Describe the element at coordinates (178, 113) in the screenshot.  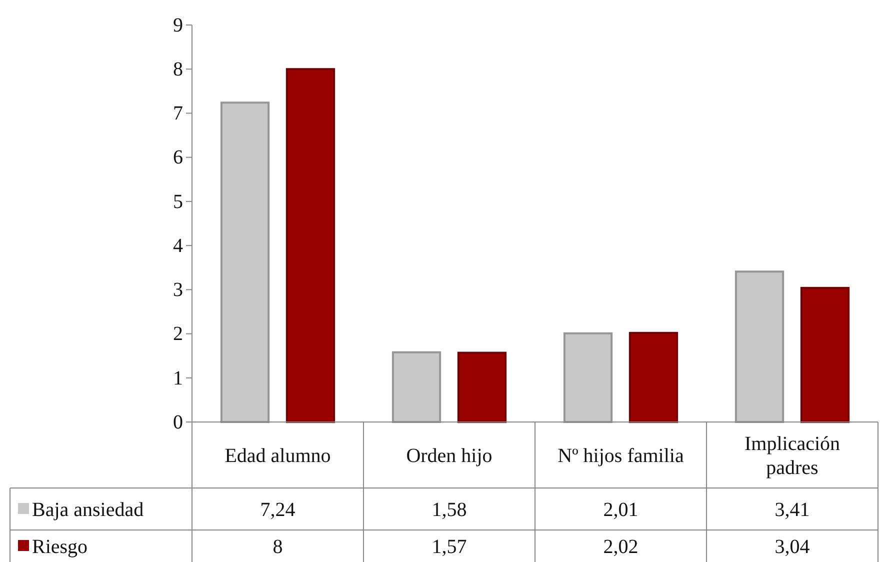
I see `y-tick-label: 7` at that location.